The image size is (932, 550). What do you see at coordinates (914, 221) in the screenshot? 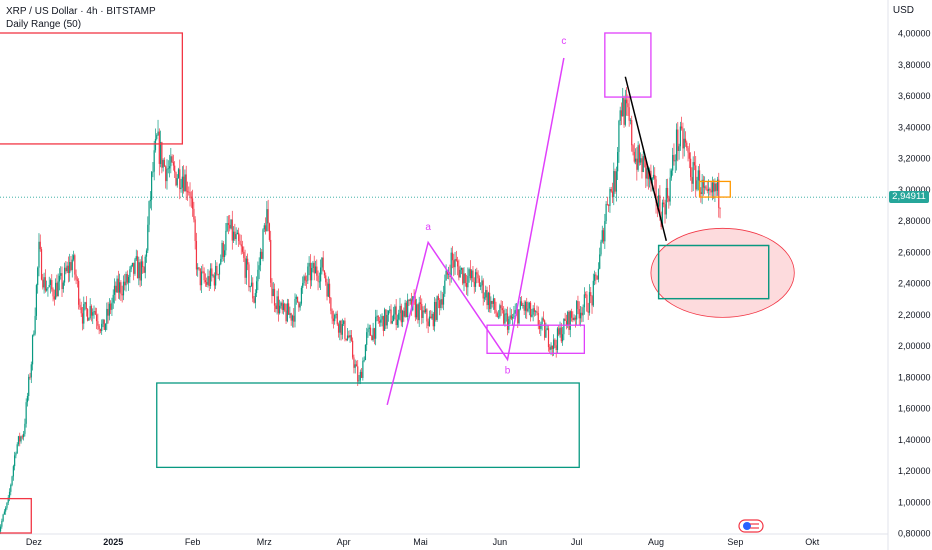
I see `price-tick-label: 2,80000` at bounding box center [914, 221].